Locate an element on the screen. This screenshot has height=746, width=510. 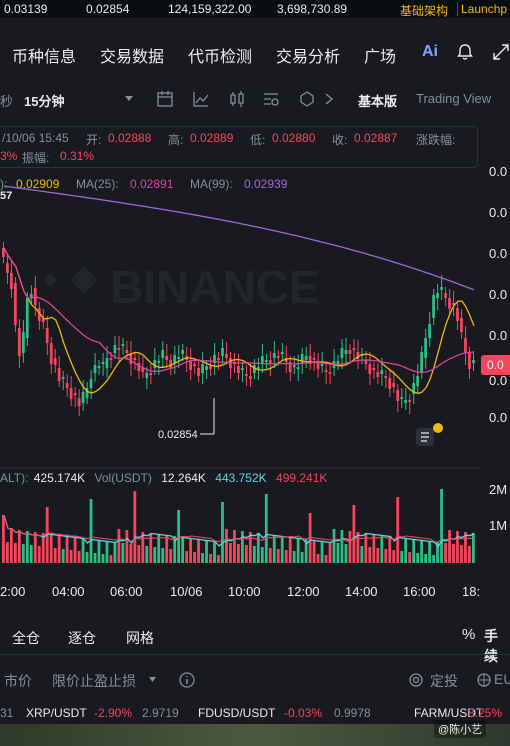
ticker-symbol: XRP/USDT is located at coordinates (56, 713).